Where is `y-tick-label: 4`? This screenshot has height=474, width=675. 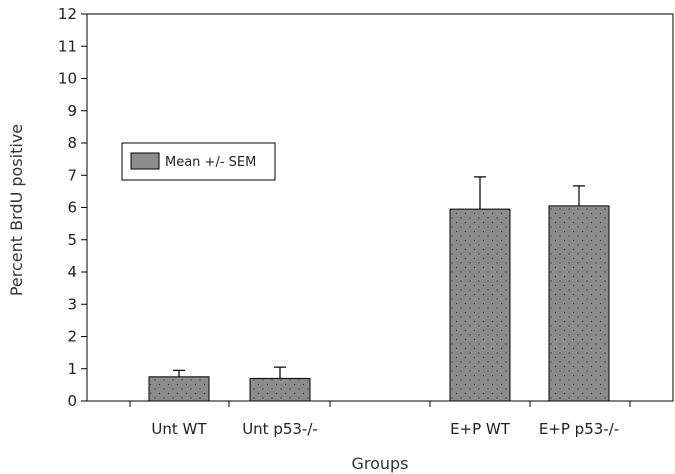 y-tick-label: 4 is located at coordinates (72, 272).